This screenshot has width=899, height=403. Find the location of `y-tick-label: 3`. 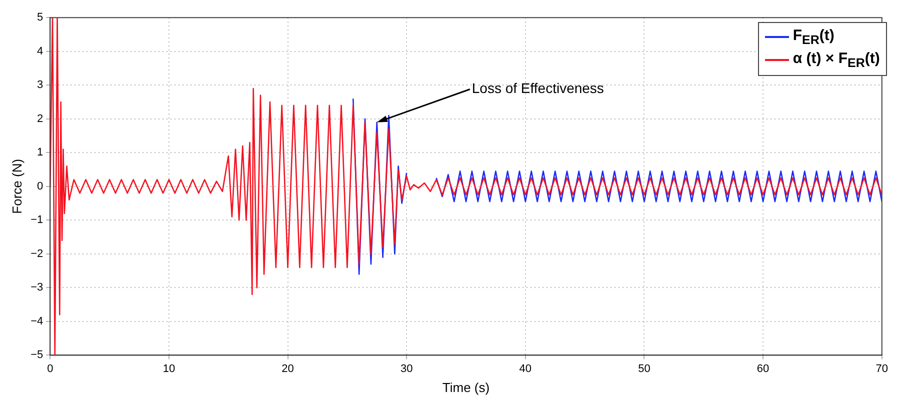

y-tick-label: 3 is located at coordinates (40, 85).